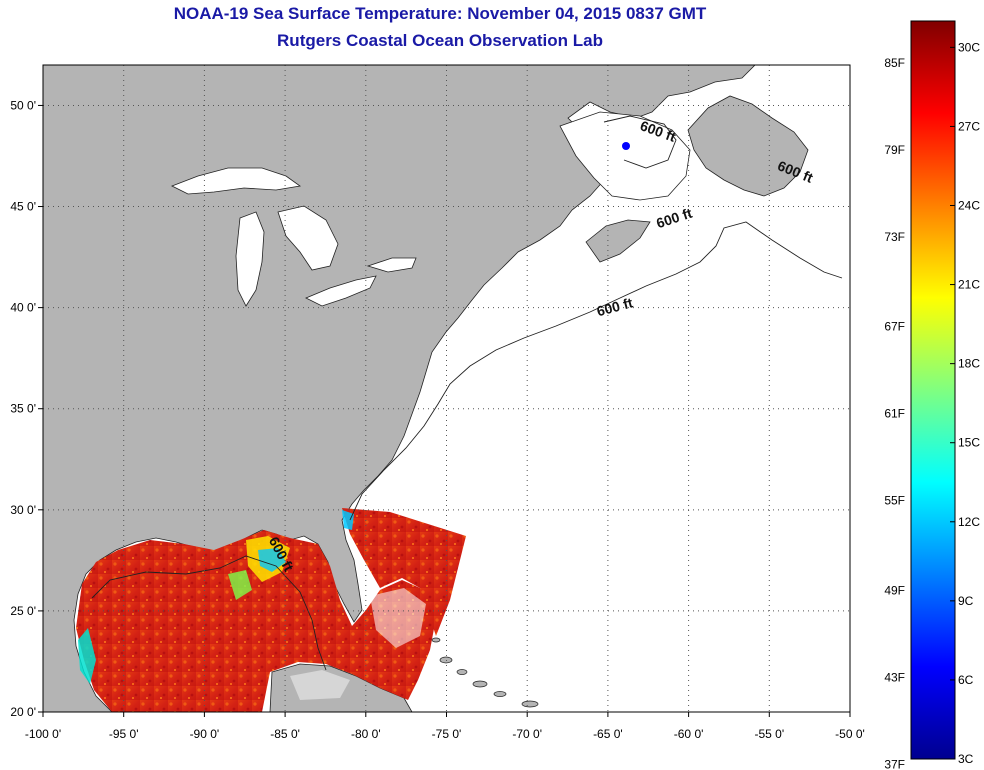  Describe the element at coordinates (894, 763) in the screenshot. I see `colorbar-f-label: 37F` at that location.